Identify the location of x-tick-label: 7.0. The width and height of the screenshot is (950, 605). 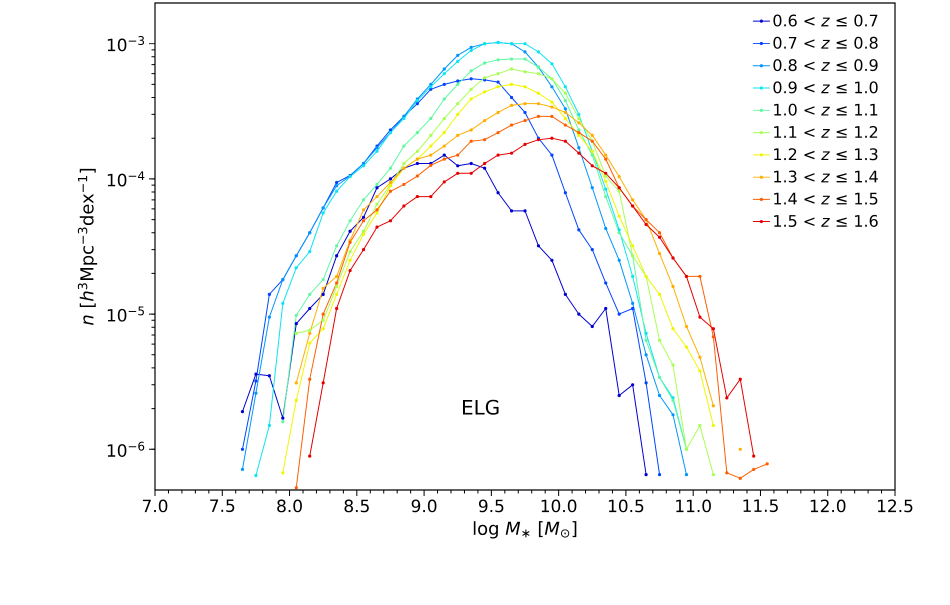
(155, 505).